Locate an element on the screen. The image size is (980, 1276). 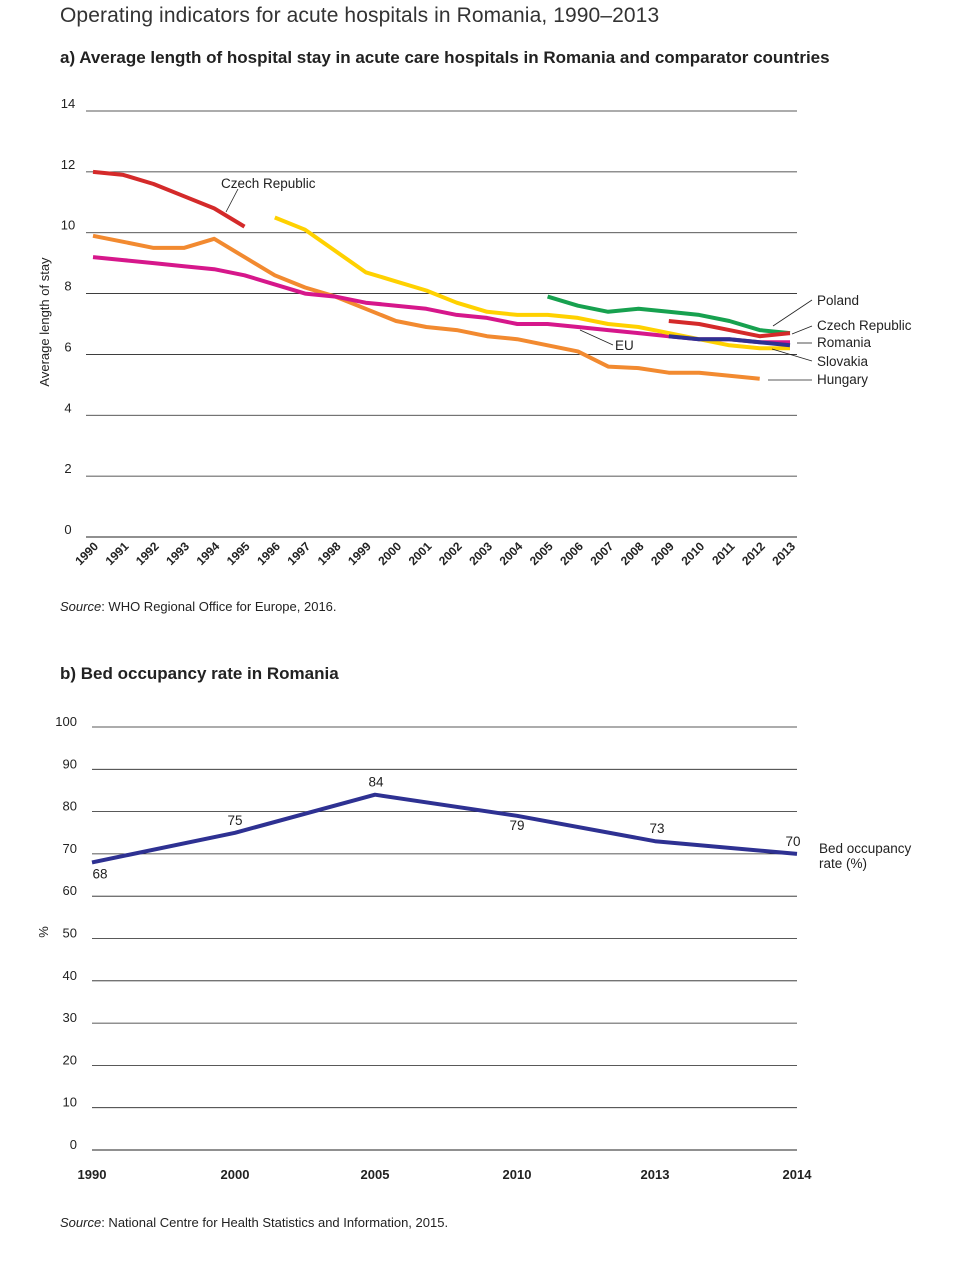
y-tick-10: 10 is located at coordinates (68, 225).